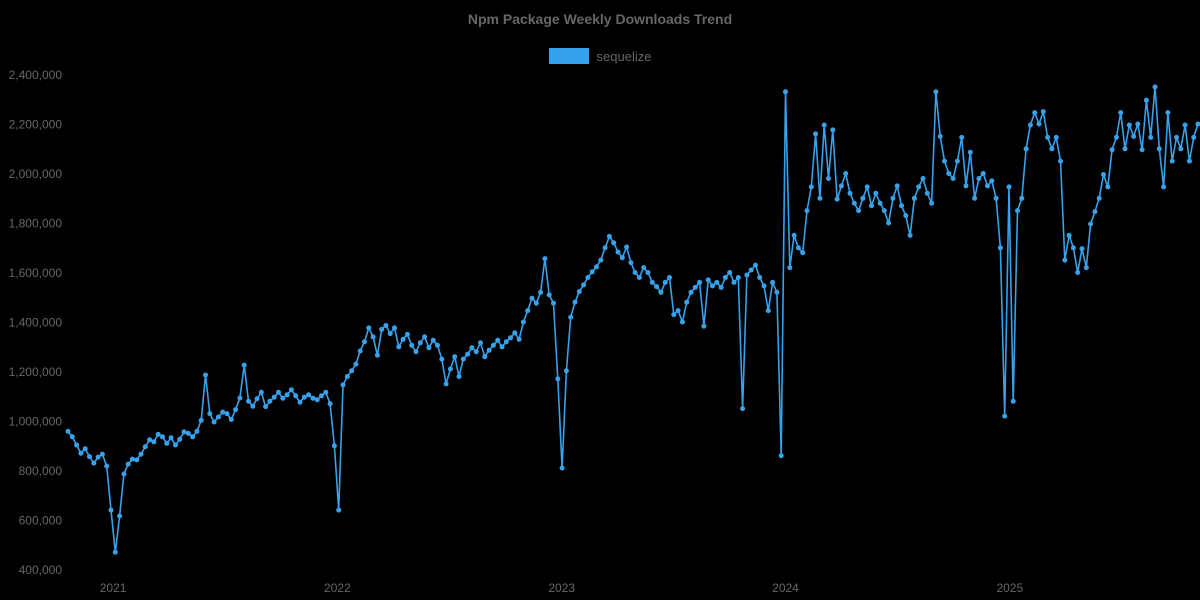  What do you see at coordinates (36, 273) in the screenshot?
I see `y-tick-label: 1,600,000` at bounding box center [36, 273].